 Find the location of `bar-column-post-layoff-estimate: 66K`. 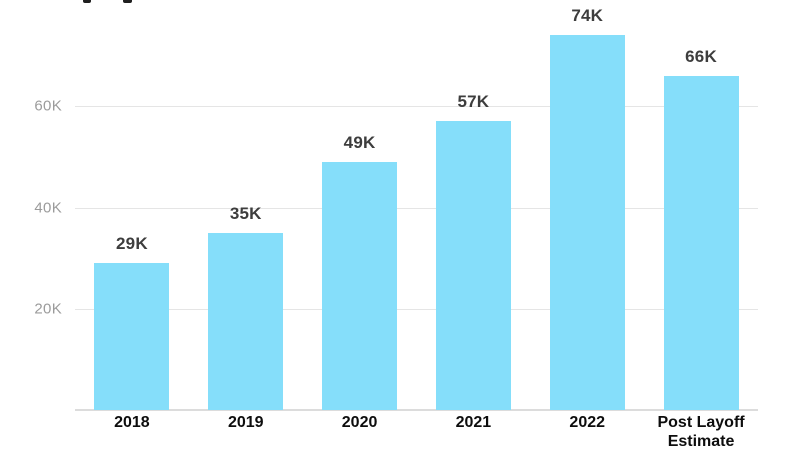

bar-column-post-layoff-estimate: 66K is located at coordinates (701, 205).